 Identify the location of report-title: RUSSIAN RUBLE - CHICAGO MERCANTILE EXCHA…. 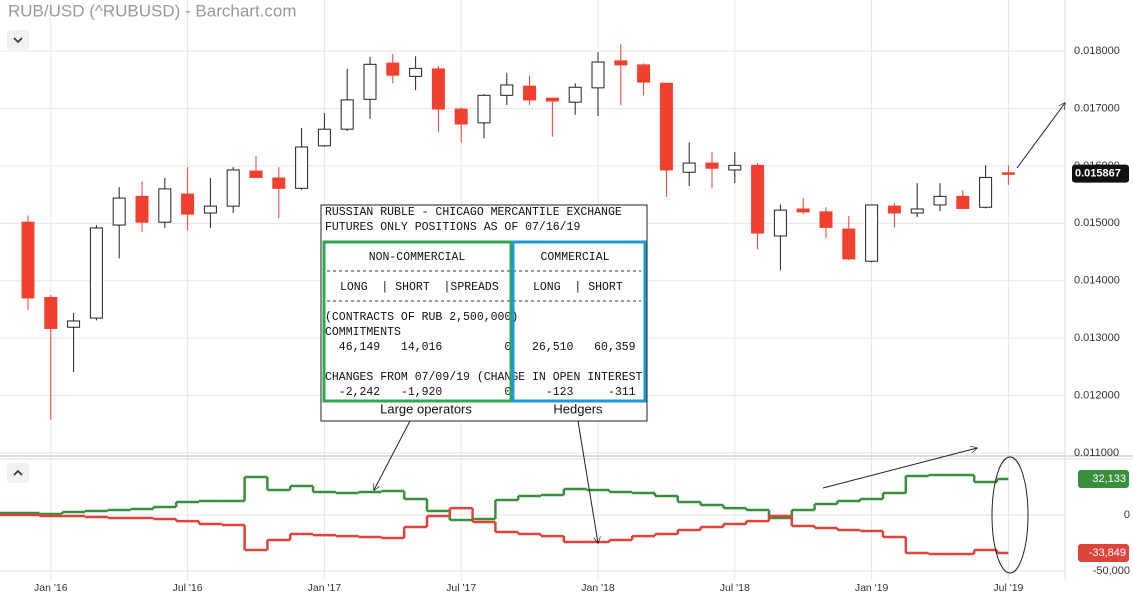
(473, 212).